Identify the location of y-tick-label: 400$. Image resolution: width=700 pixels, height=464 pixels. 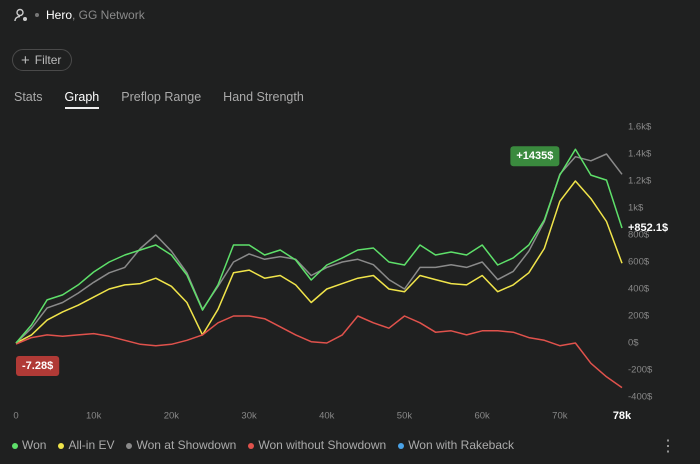
(639, 289).